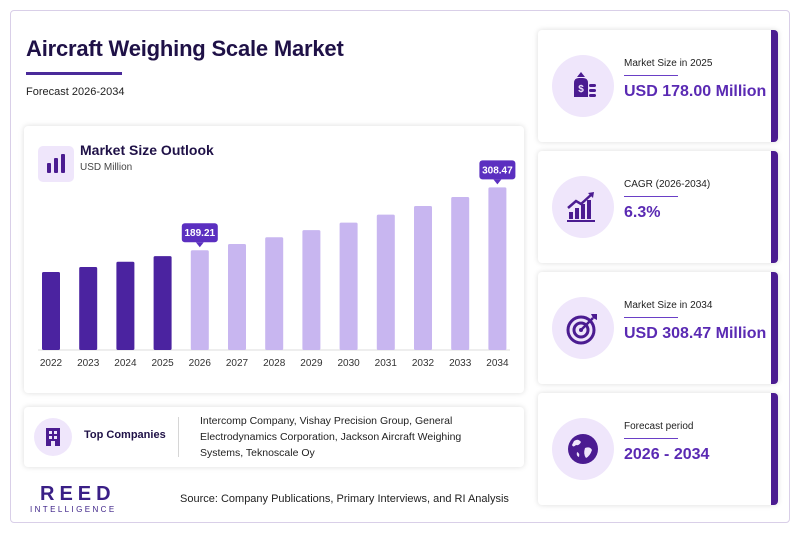  I want to click on top-companies-label: Top Companies, so click(125, 435).